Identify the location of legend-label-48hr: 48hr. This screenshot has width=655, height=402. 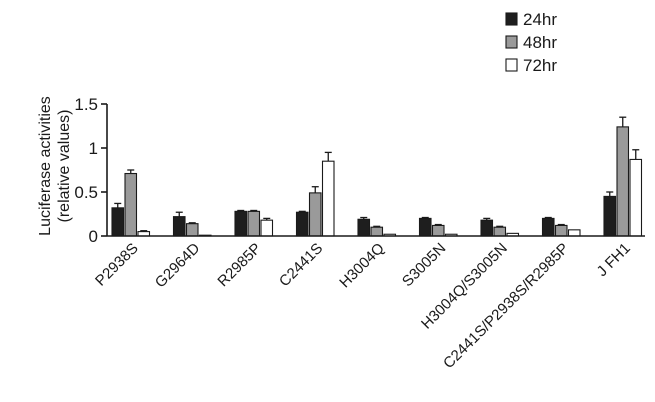
(540, 42).